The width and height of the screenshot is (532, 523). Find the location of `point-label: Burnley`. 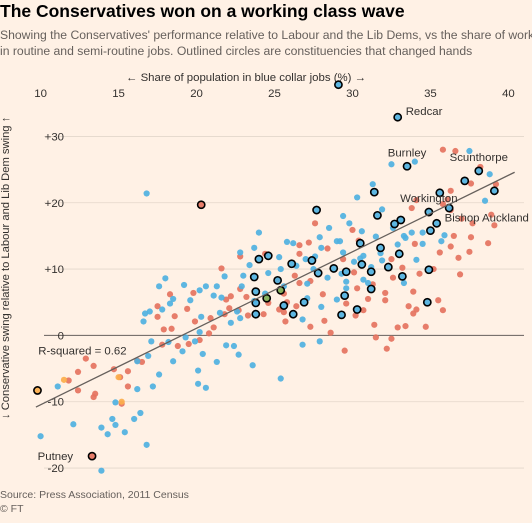

point-label: Burnley is located at coordinates (407, 153).